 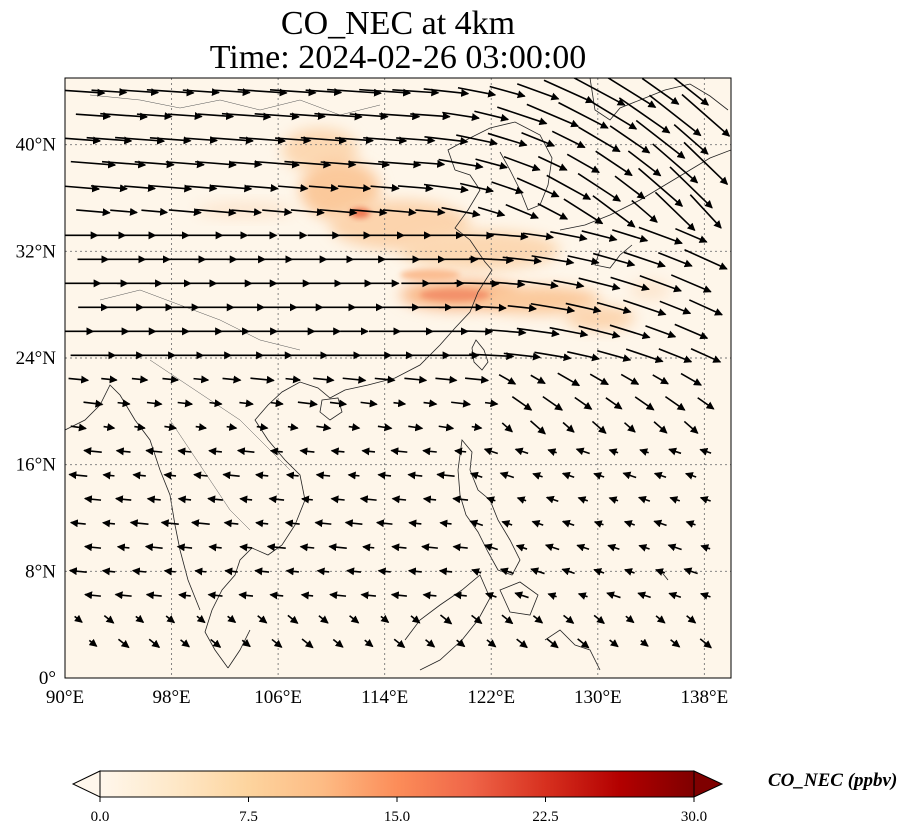 What do you see at coordinates (36, 251) in the screenshot?
I see `lat-tick-label: 32°N` at bounding box center [36, 251].